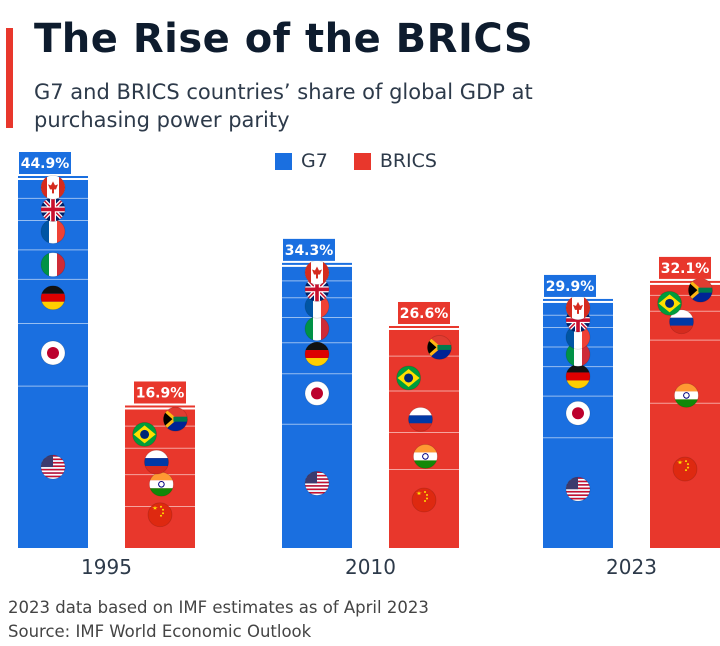 The image size is (720, 646). What do you see at coordinates (424, 438) in the screenshot?
I see `brics-bar-2010` at bounding box center [424, 438].